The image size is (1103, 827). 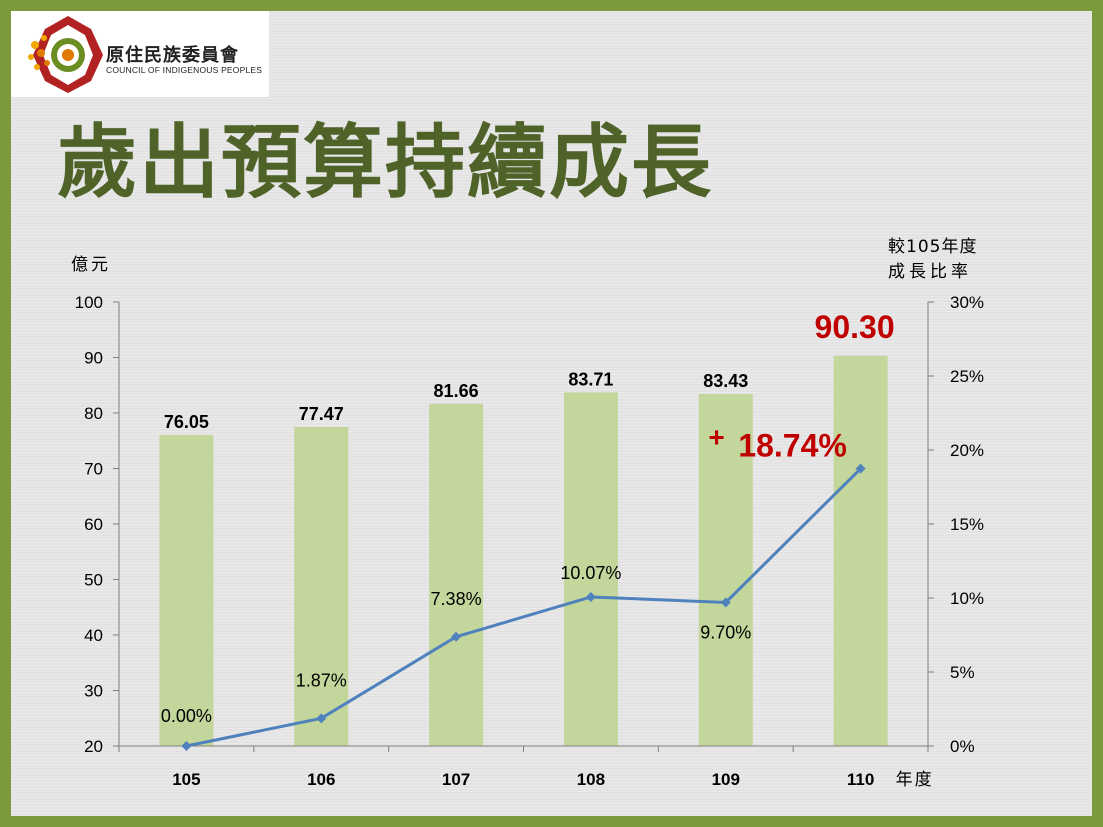 I want to click on left-tick-label: 40, so click(x=93, y=635).